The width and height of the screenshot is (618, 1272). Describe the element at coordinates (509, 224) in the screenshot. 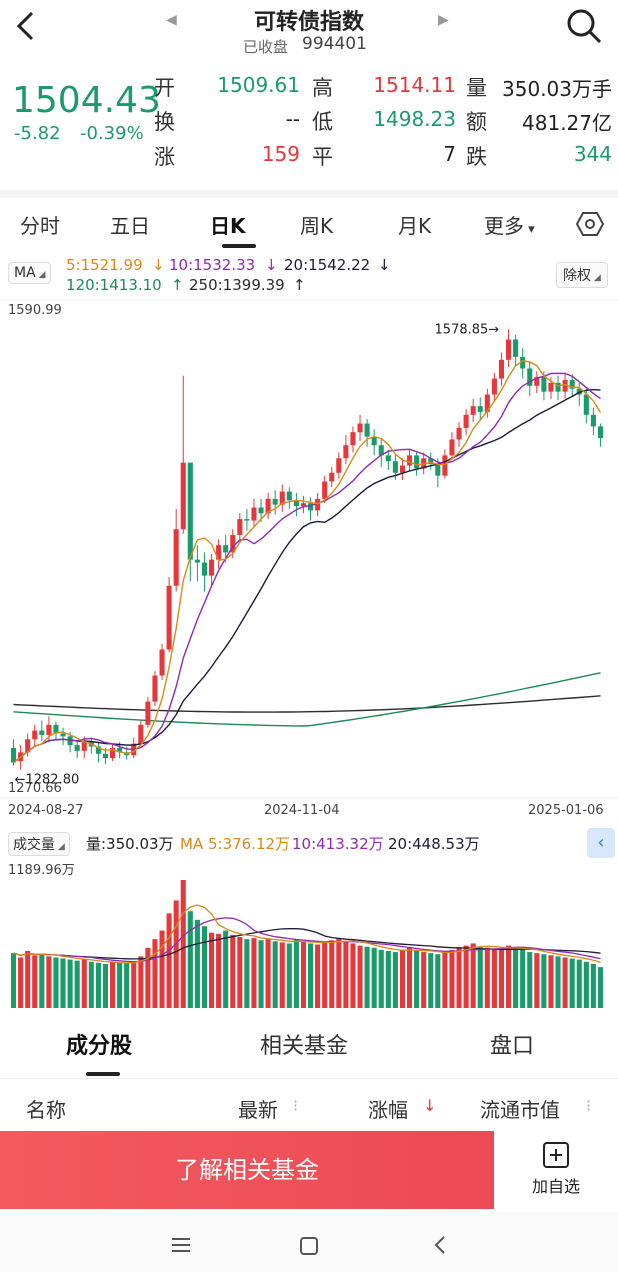

I see `tab-more: 更多 ▾` at that location.